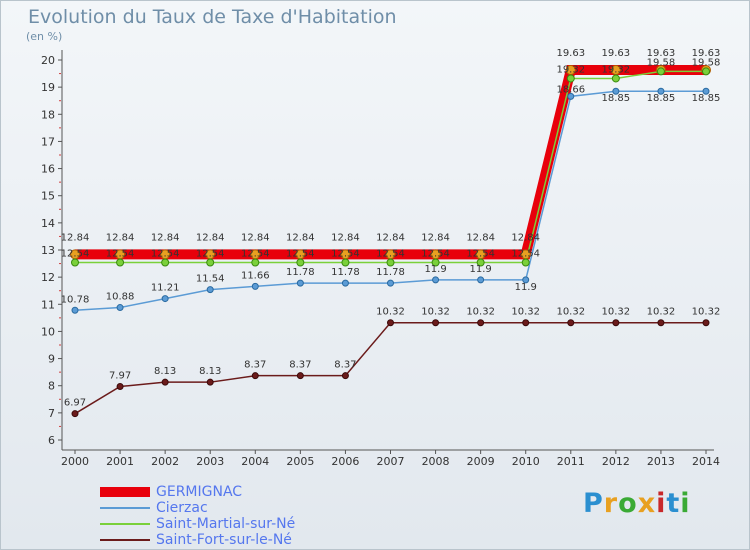 The image size is (750, 550). What do you see at coordinates (224, 540) in the screenshot?
I see `legend-label-saint-fort: Saint-Fort-sur-le-Né` at bounding box center [224, 540].